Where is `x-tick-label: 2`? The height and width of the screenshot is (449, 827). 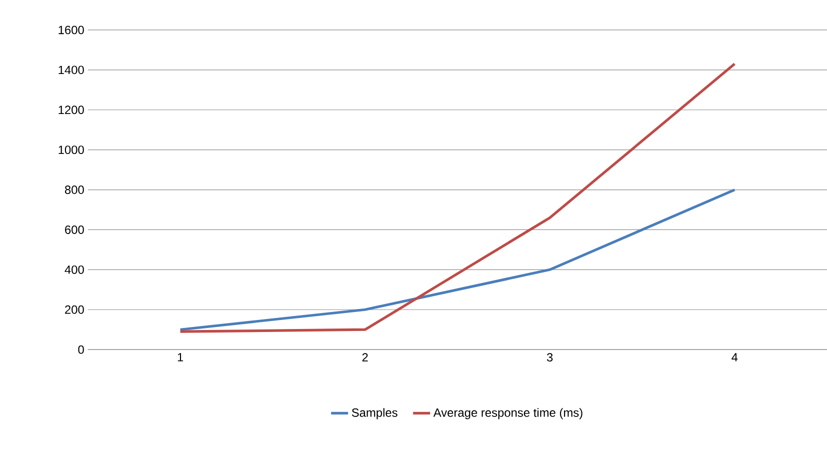
x-tick-label: 2 is located at coordinates (365, 357).